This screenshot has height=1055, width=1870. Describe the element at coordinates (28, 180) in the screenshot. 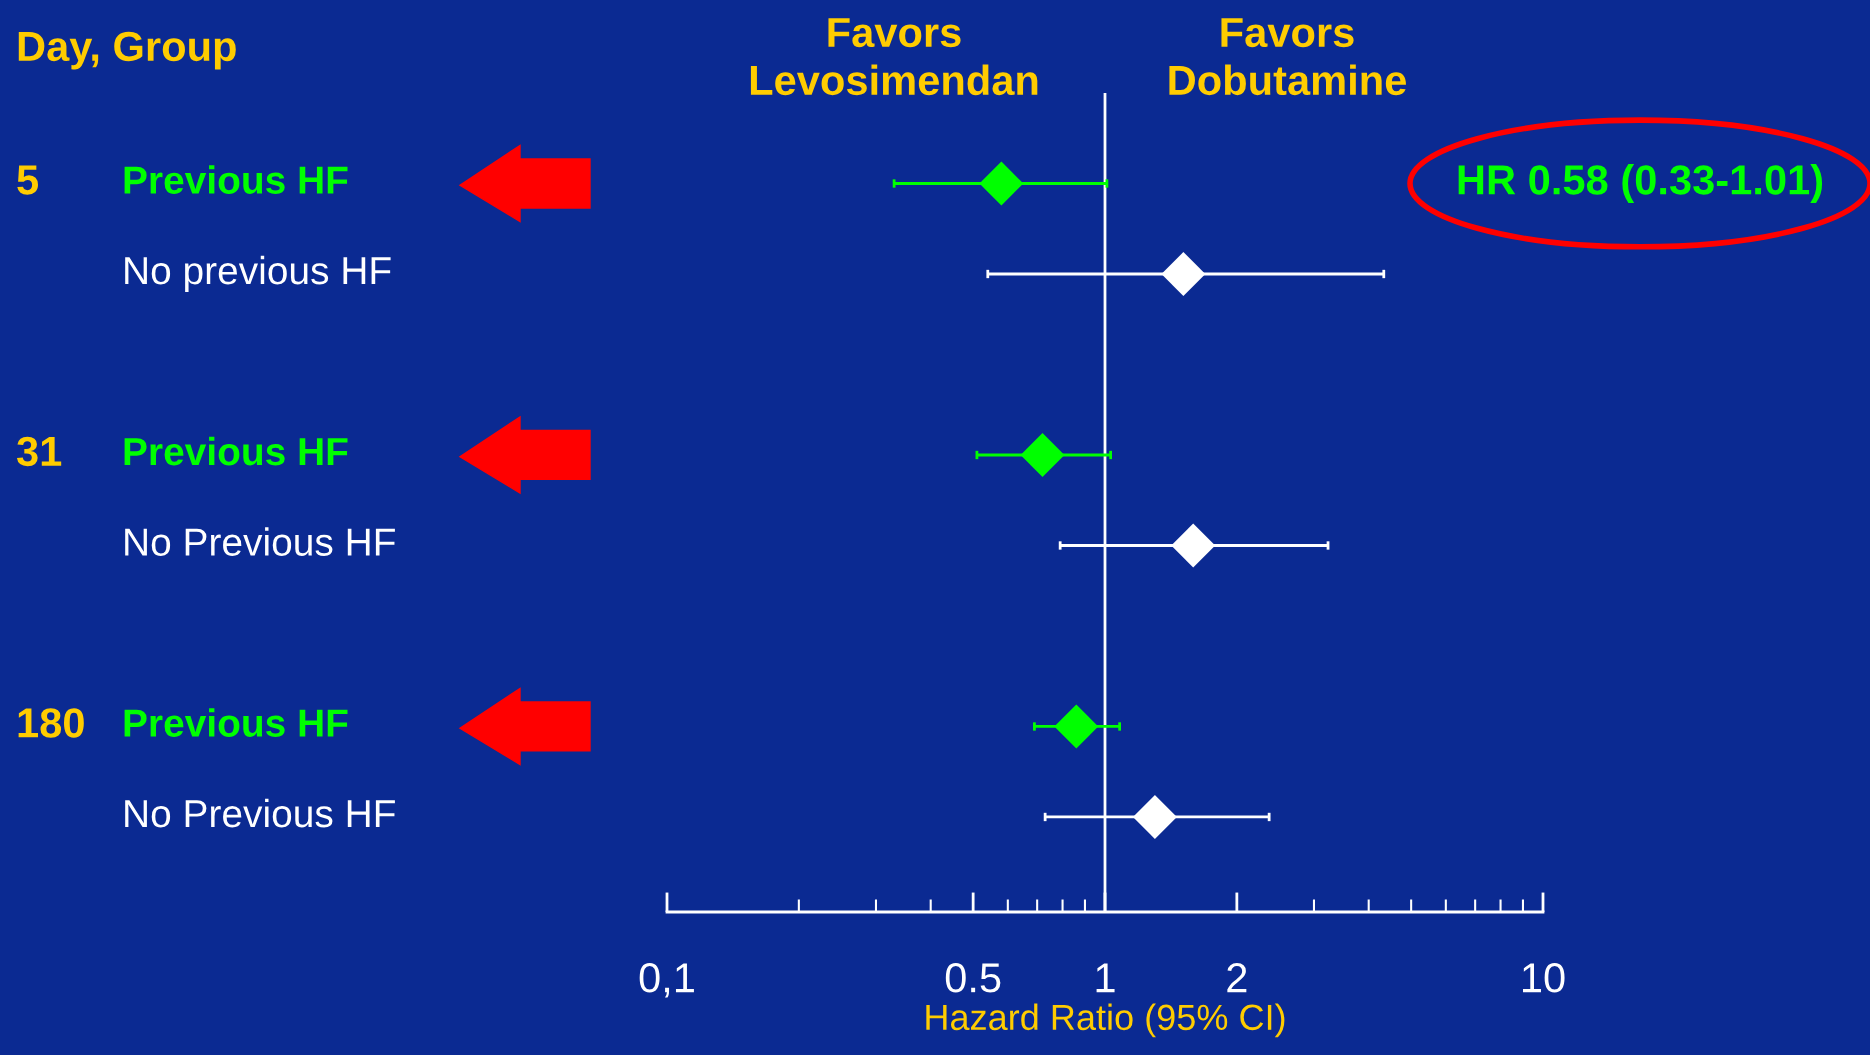

I see `text: 5` at that location.